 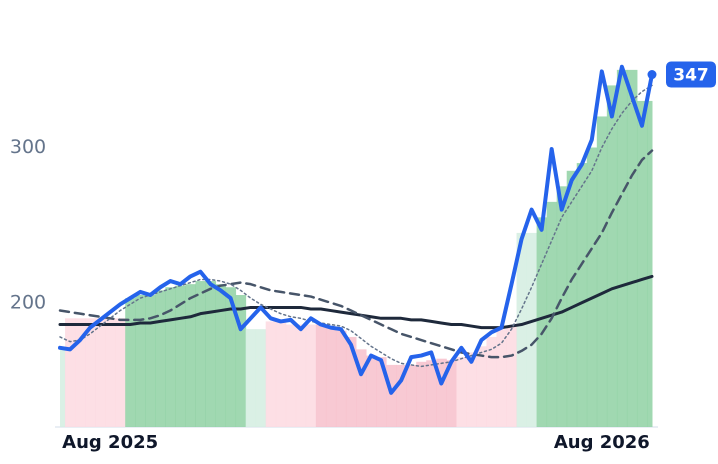 I want to click on last-point, so click(x=652, y=75).